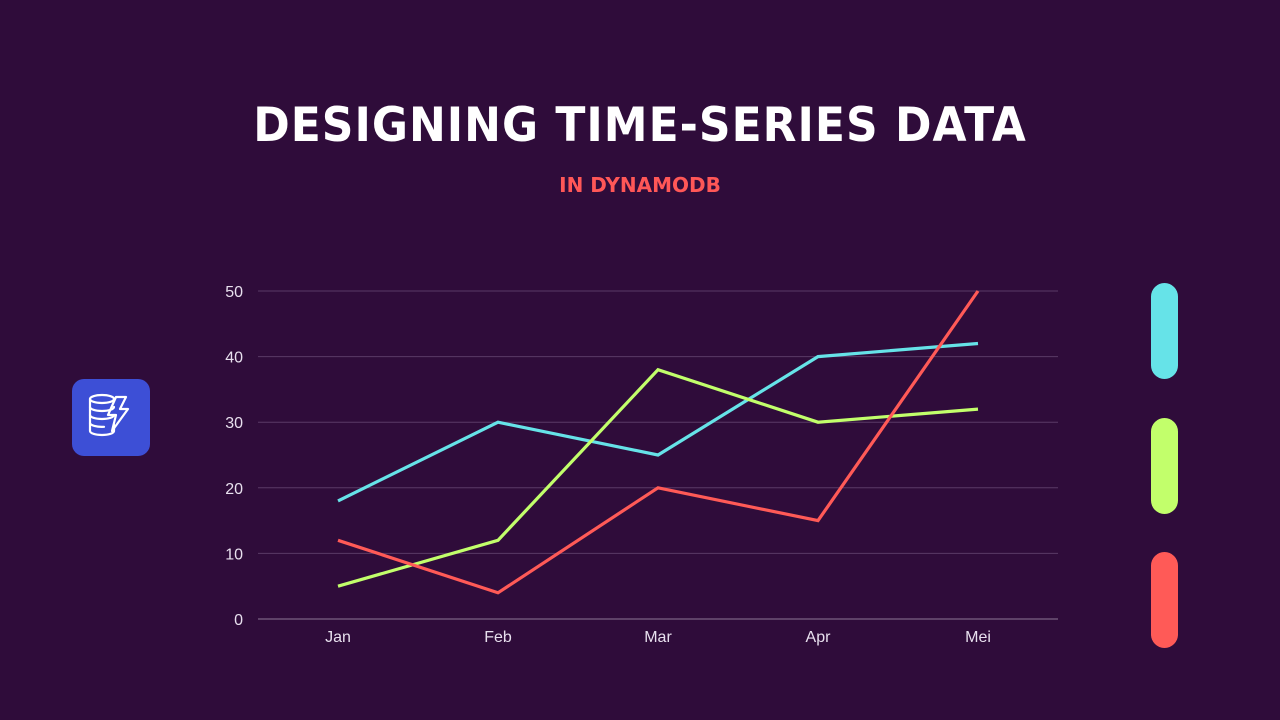 The image size is (1280, 720). I want to click on x-tick-label: Mar, so click(658, 637).